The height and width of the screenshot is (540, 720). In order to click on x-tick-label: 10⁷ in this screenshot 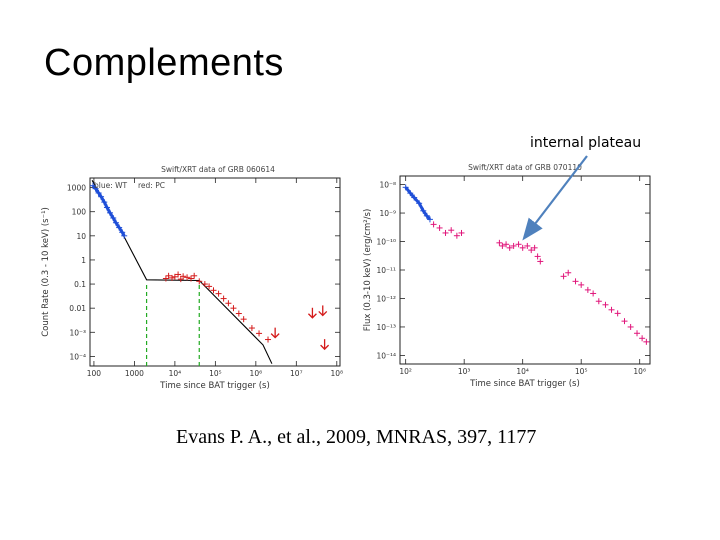, I will do `click(296, 373)`.